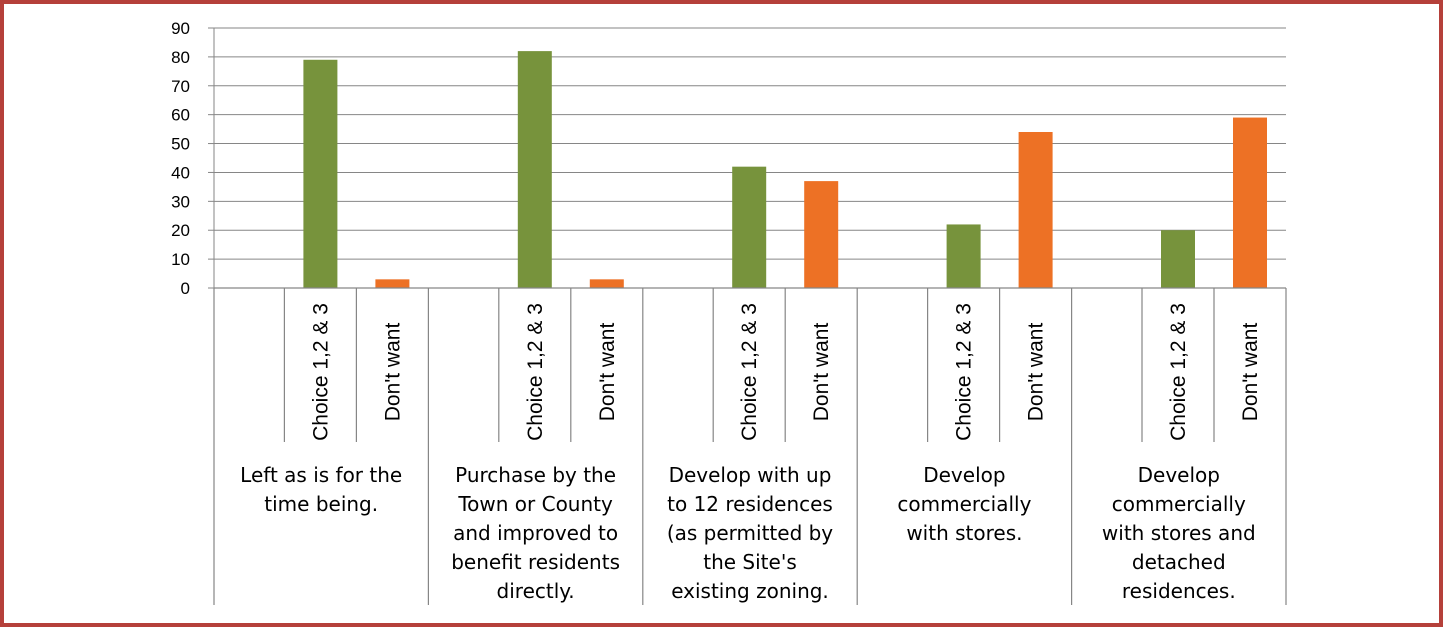 The image size is (1443, 627). I want to click on y-tick-label: 70, so click(180, 86).